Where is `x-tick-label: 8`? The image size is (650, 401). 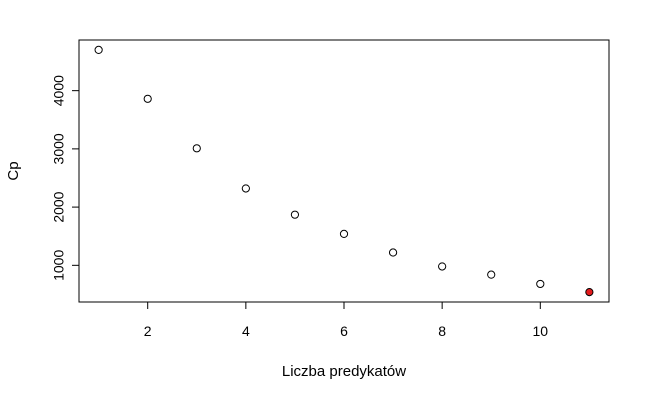 x-tick-label: 8 is located at coordinates (442, 331).